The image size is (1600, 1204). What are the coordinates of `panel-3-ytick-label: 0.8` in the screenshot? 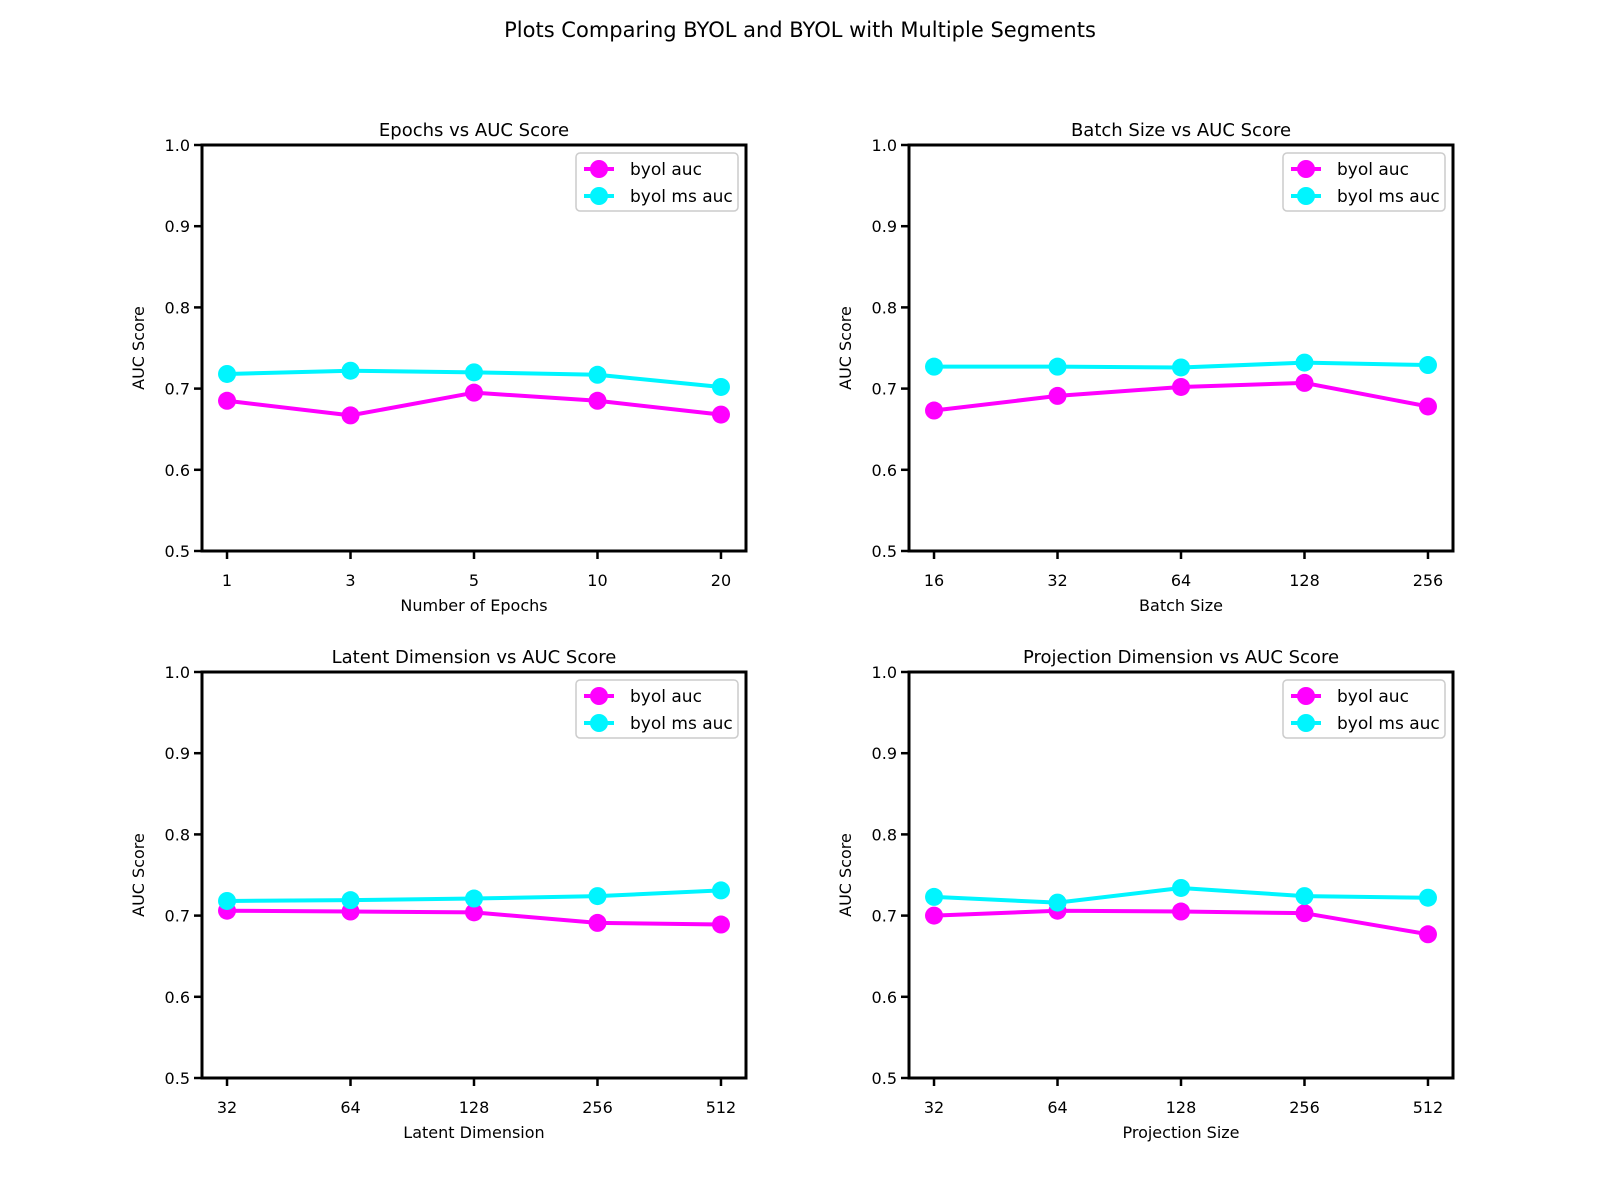 It's located at (177, 834).